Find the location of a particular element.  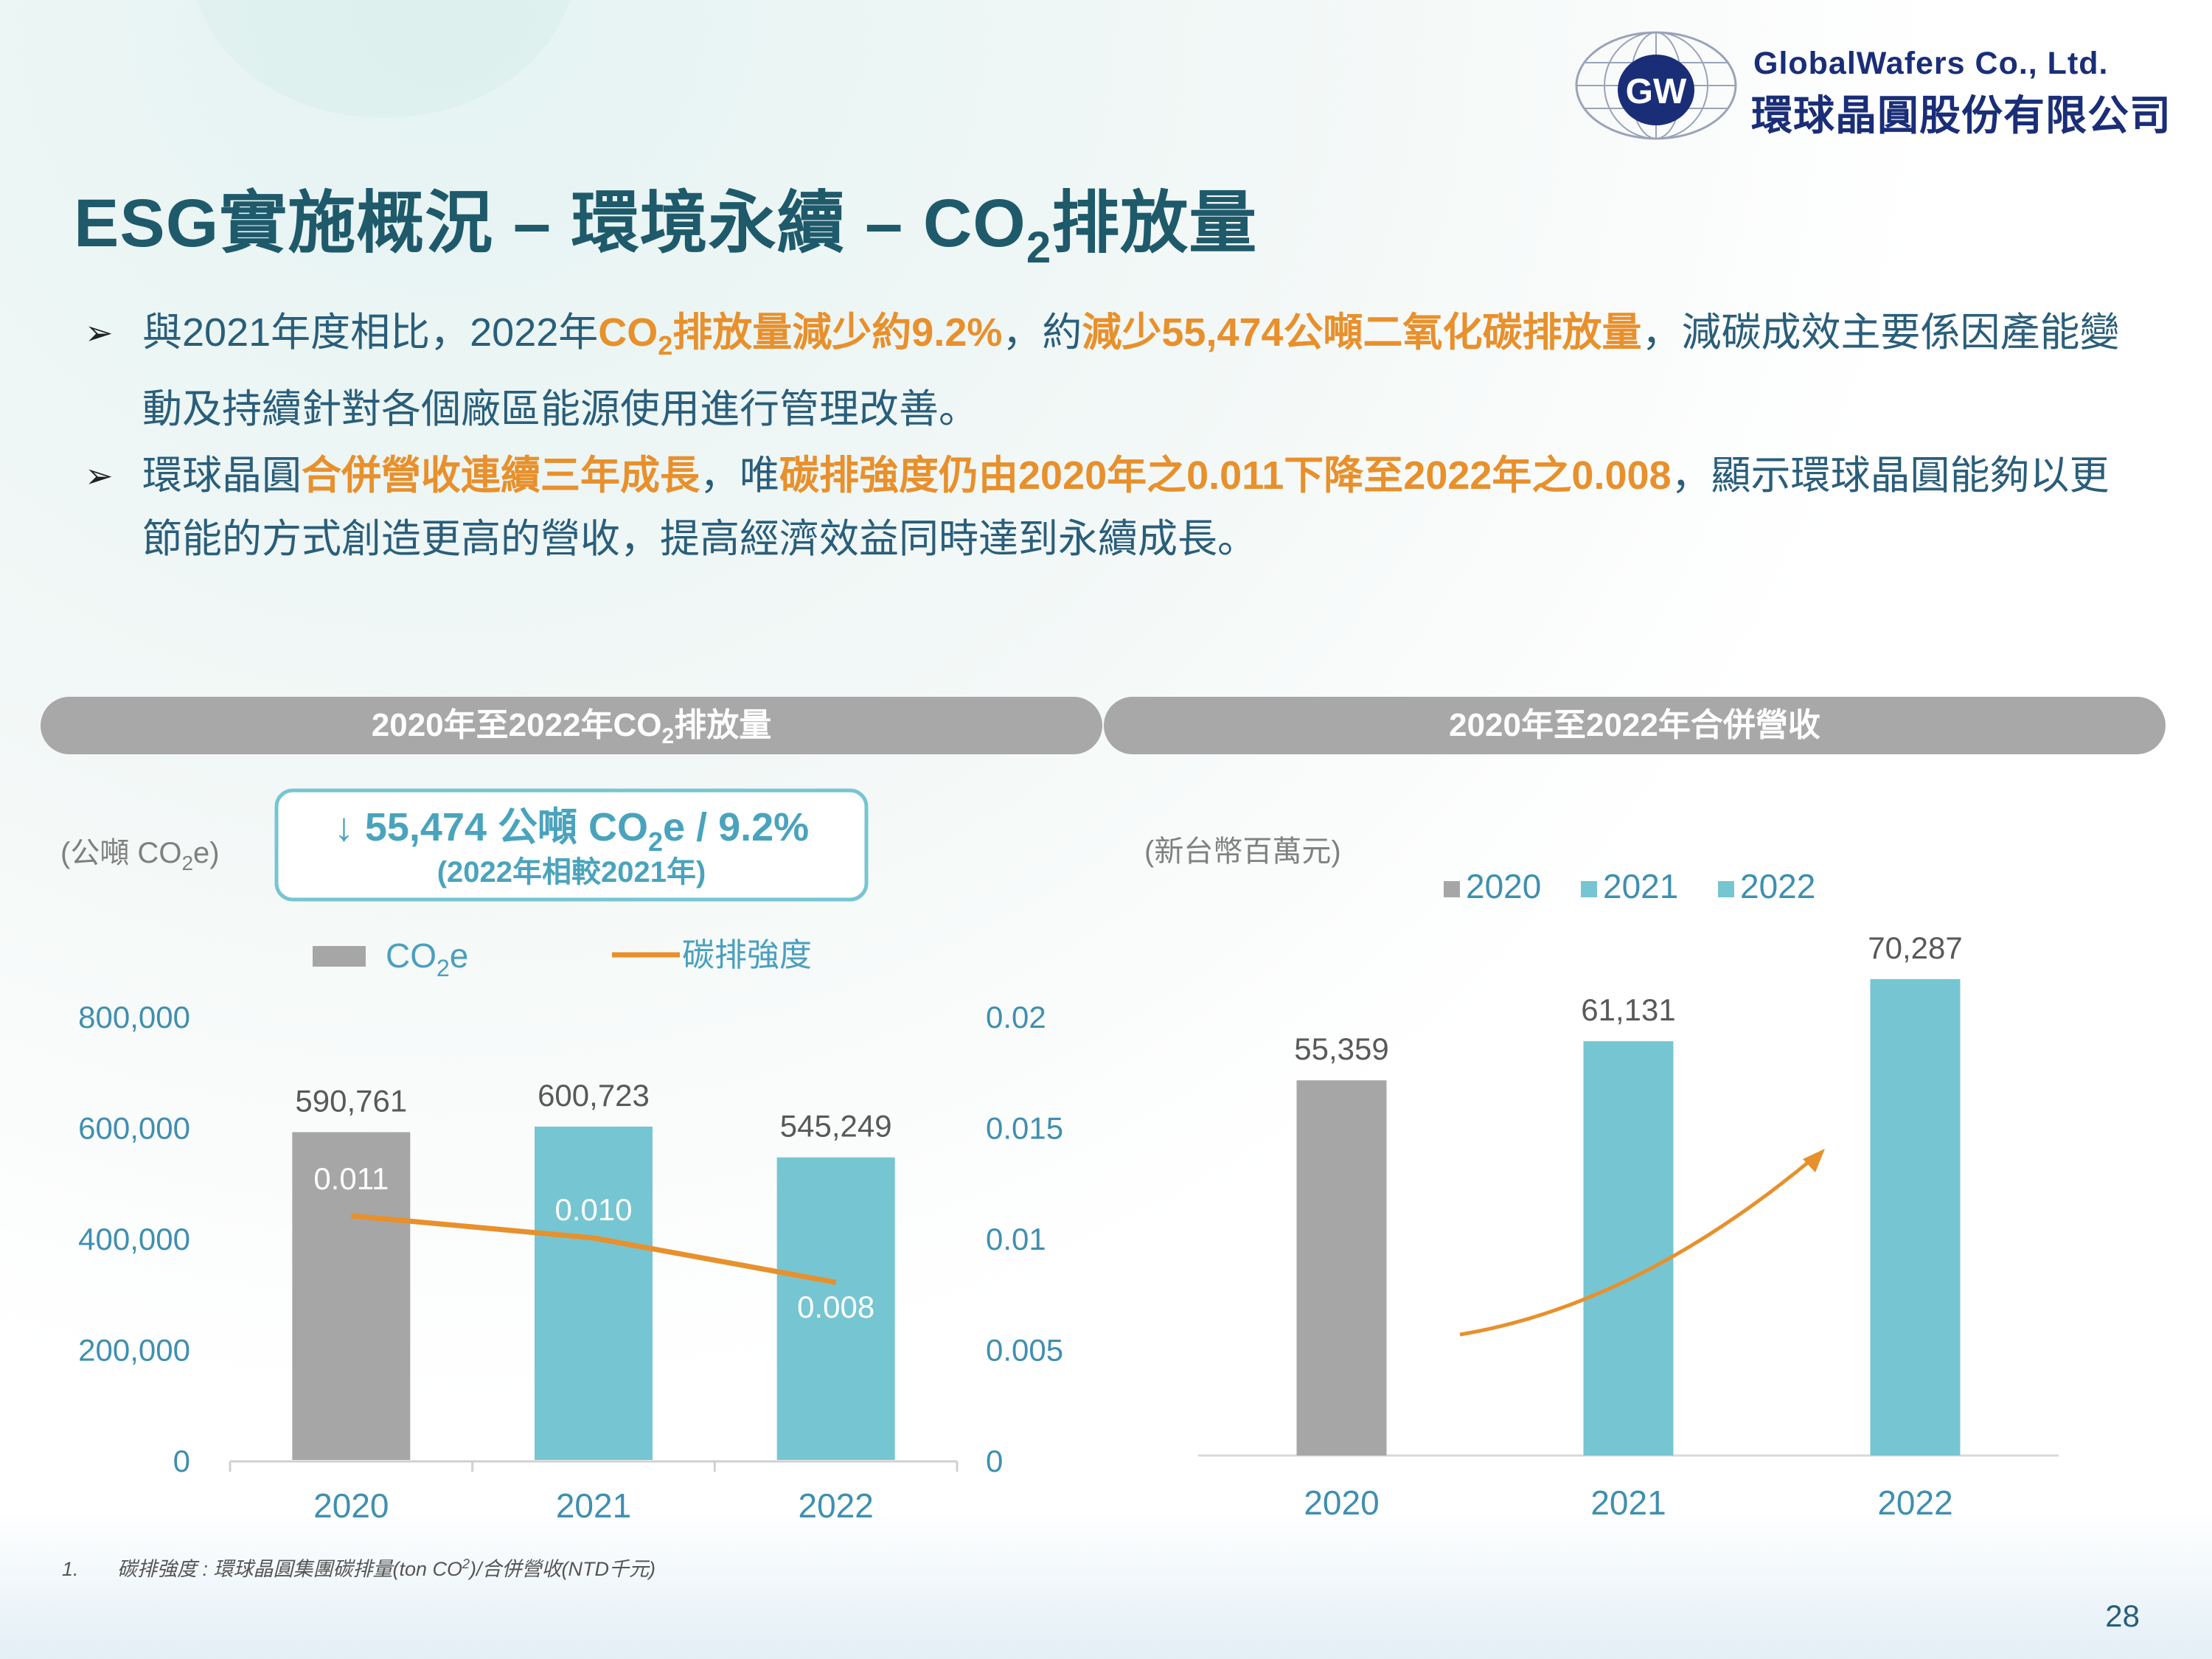

footnote-sup: 2 is located at coordinates (466, 1564).